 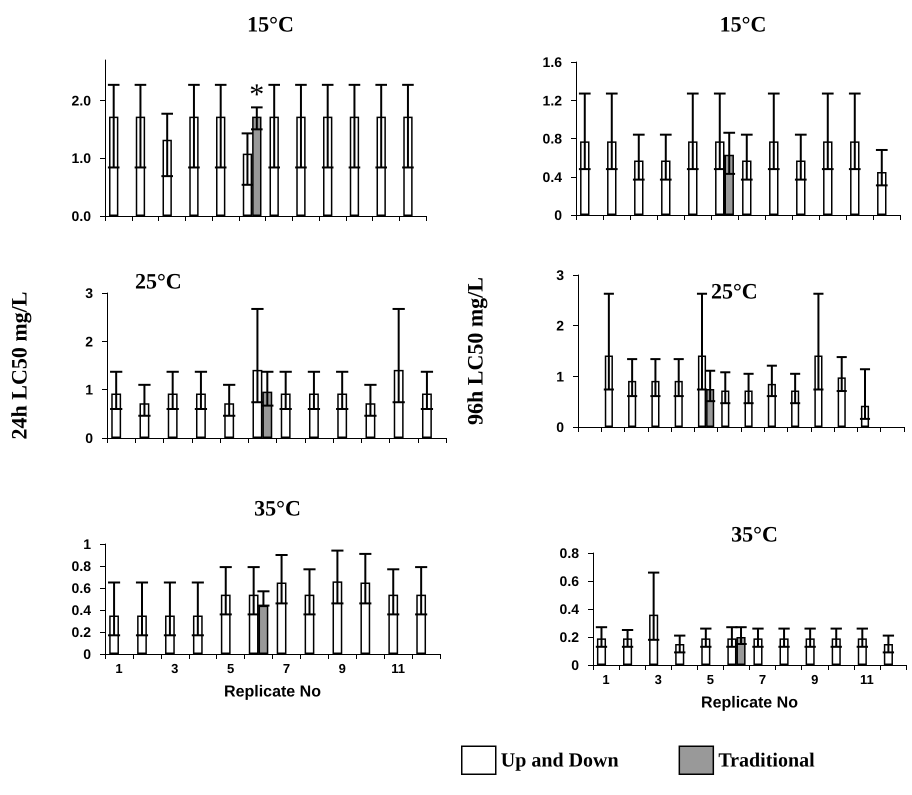 I want to click on annotation: *, so click(x=256, y=94).